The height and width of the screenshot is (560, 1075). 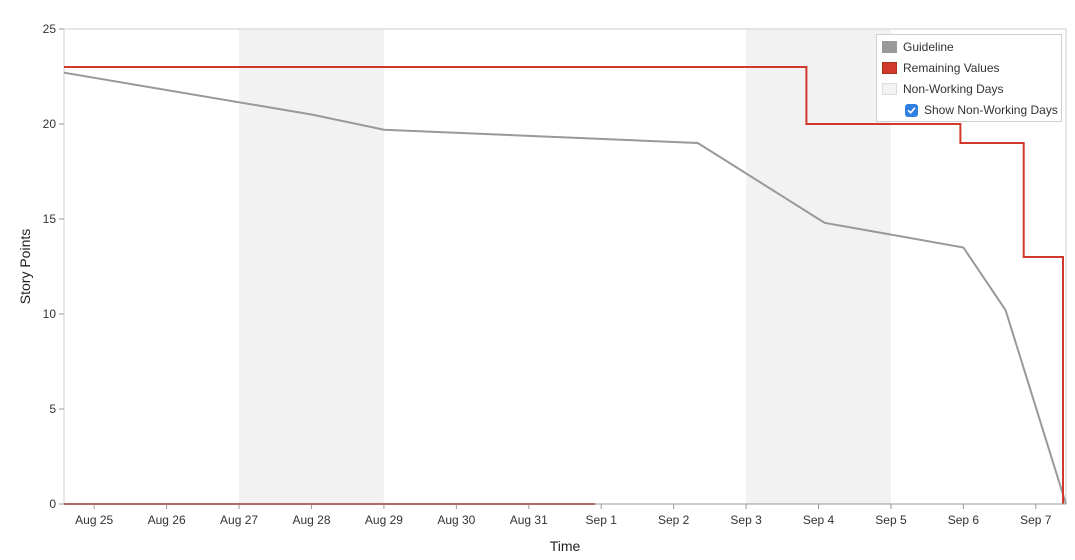 What do you see at coordinates (928, 47) in the screenshot?
I see `legend-label-guideline: Guideline` at bounding box center [928, 47].